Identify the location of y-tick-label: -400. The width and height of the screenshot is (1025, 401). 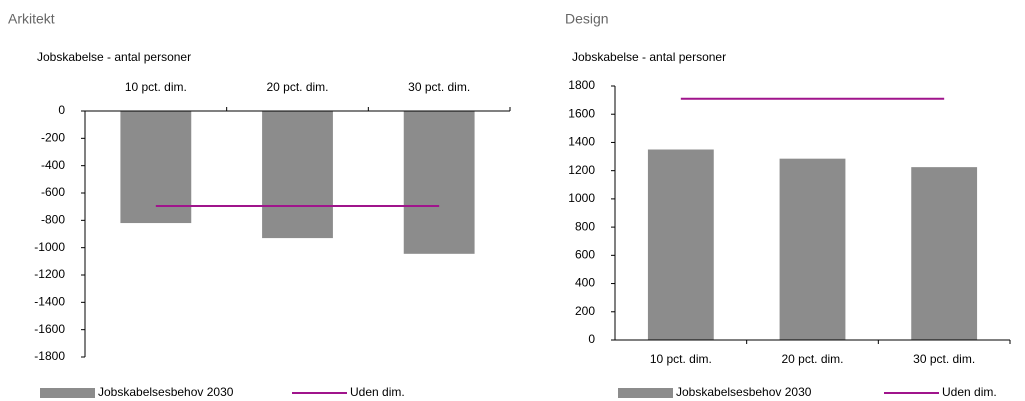
(53, 165).